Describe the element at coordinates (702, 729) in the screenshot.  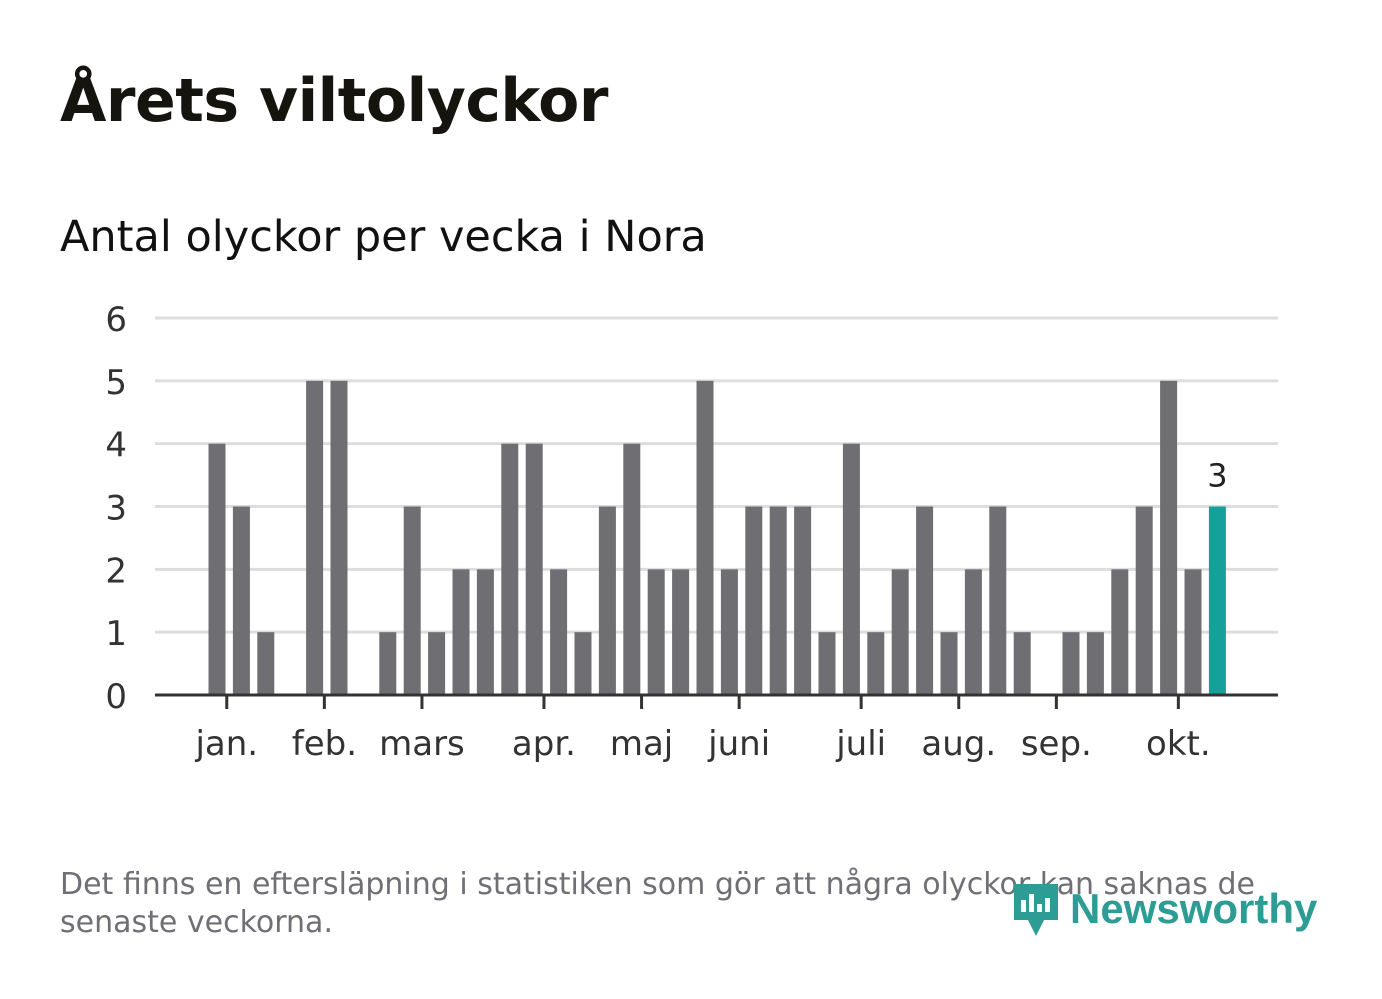
I see `x-axis-ticks: jan. feb. mars apr. maj juni juli aug. sep. okt.` at that location.